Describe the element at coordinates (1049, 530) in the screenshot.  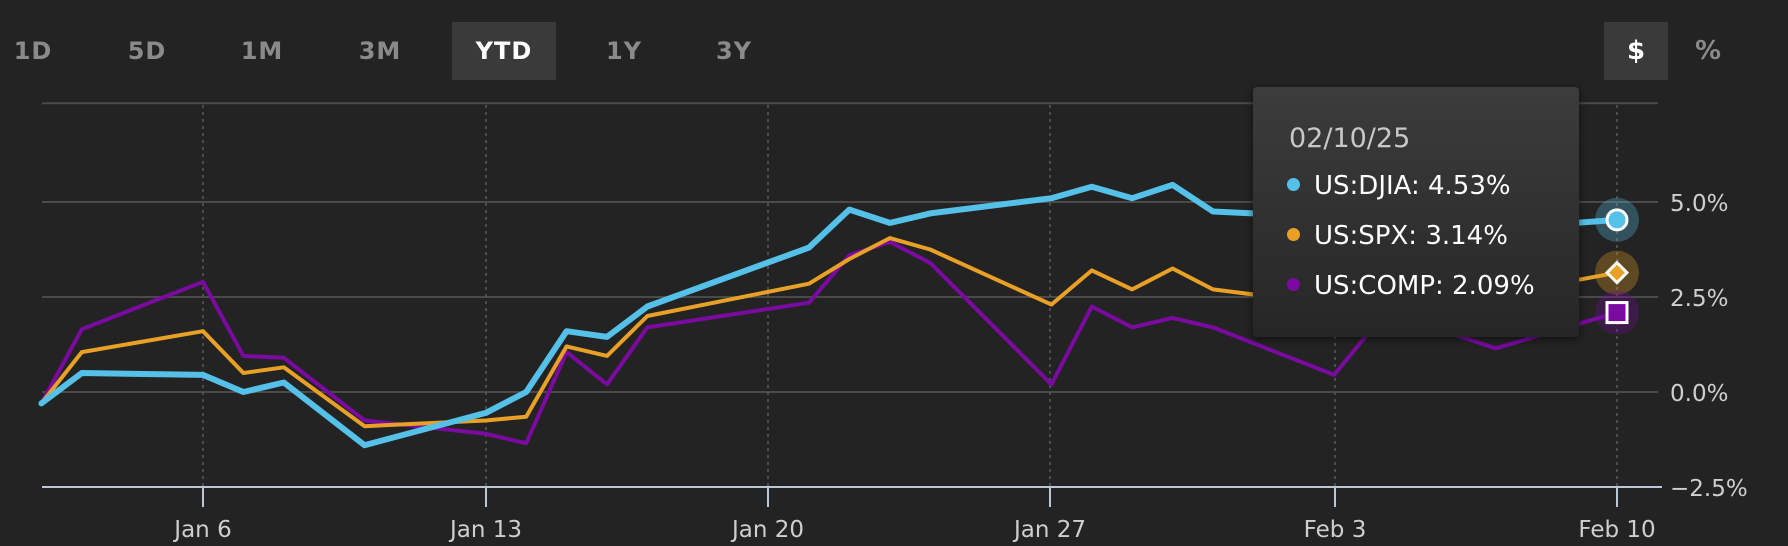
I see `x-tick-label: Jan 27` at that location.